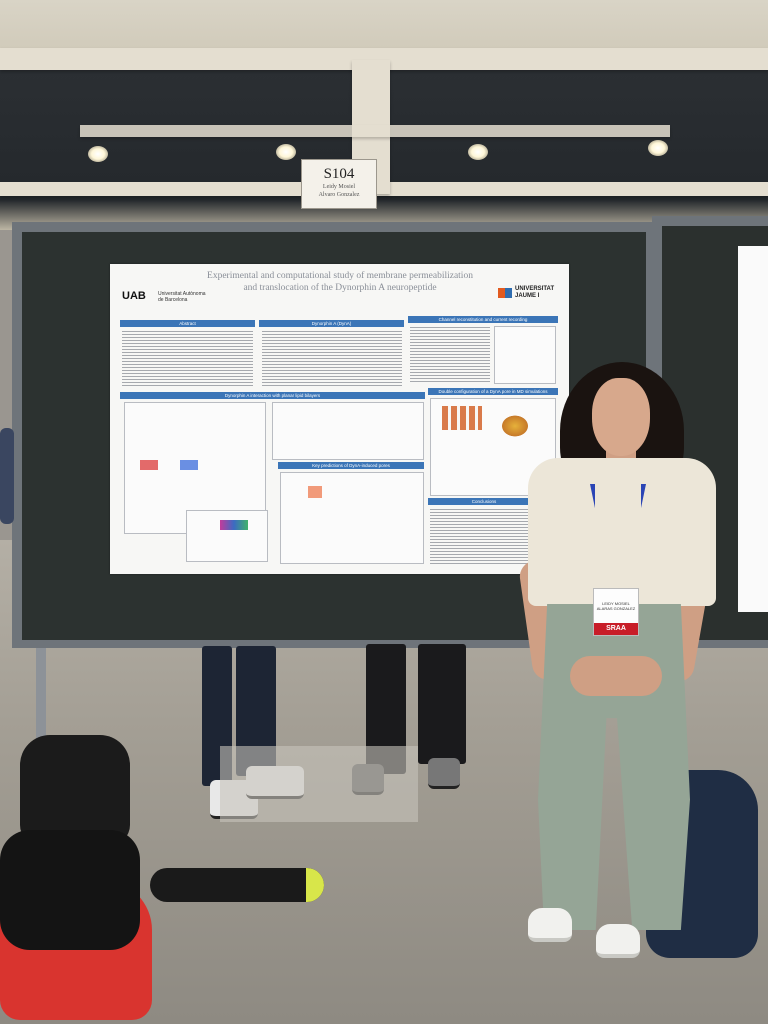 This screenshot has height=1024, width=768. What do you see at coordinates (444, 773) in the screenshot?
I see `sneaker` at bounding box center [444, 773].